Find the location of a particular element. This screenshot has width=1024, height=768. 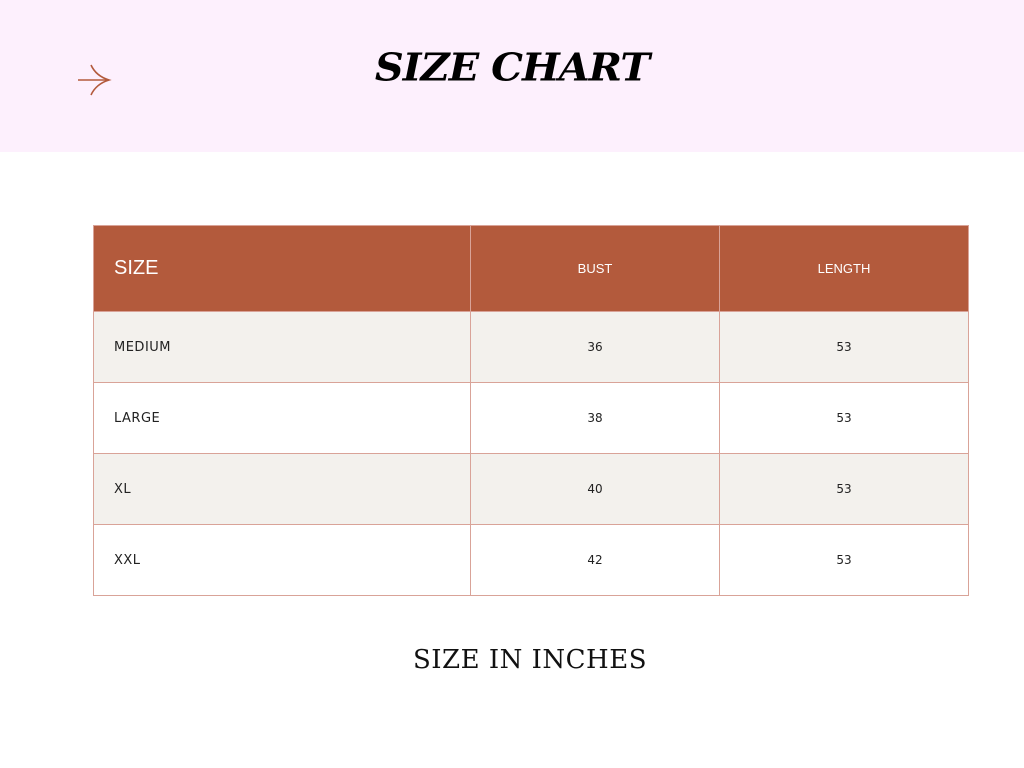

column-header-size: SIZE is located at coordinates (282, 268).